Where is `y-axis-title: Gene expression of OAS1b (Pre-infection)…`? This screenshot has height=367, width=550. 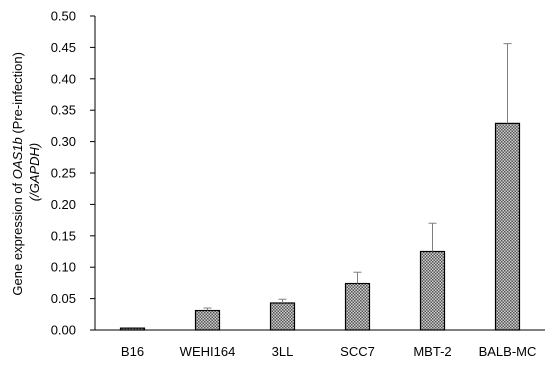
y-axis-title: Gene expression of OAS1b (Pre-infection)… is located at coordinates (26, 171).